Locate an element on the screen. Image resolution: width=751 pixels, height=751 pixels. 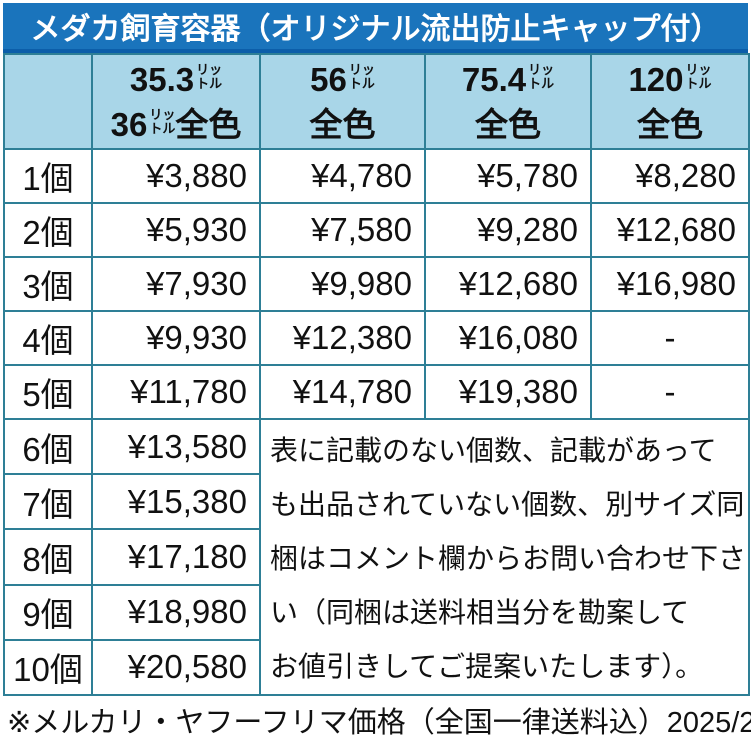
price-cell: ¥20,580 is located at coordinates (176, 667).